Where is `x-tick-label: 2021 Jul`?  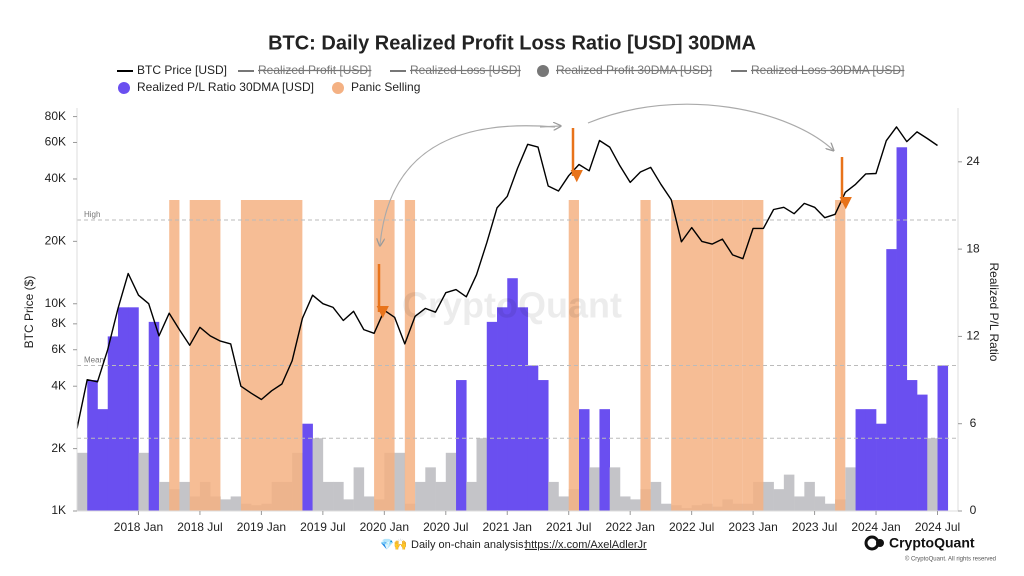
x-tick-label: 2021 Jul is located at coordinates (568, 527).